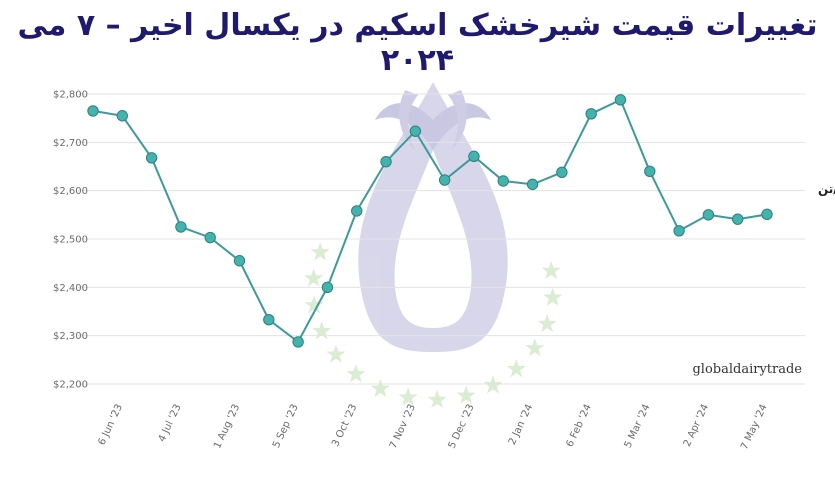 The width and height of the screenshot is (835, 479). Describe the element at coordinates (433, 217) in the screenshot. I see `watermark-logo` at that location.